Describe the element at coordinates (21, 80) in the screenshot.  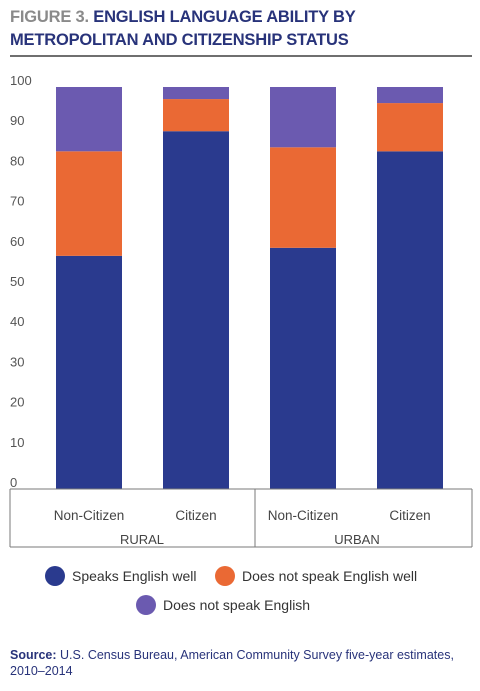
I see `y-tick-label: 100` at that location.